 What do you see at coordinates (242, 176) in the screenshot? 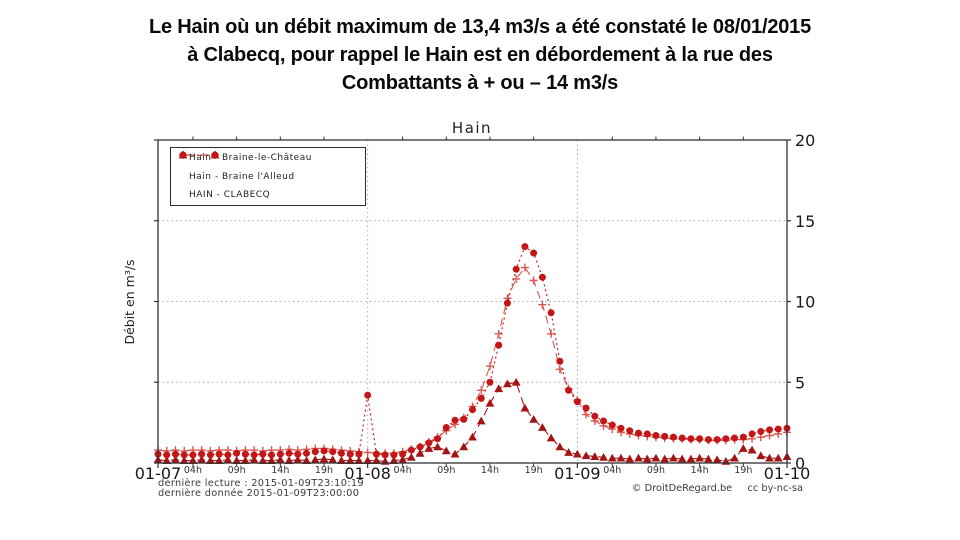
I see `legend-label: Hain - Braine l'Alleud` at bounding box center [242, 176].